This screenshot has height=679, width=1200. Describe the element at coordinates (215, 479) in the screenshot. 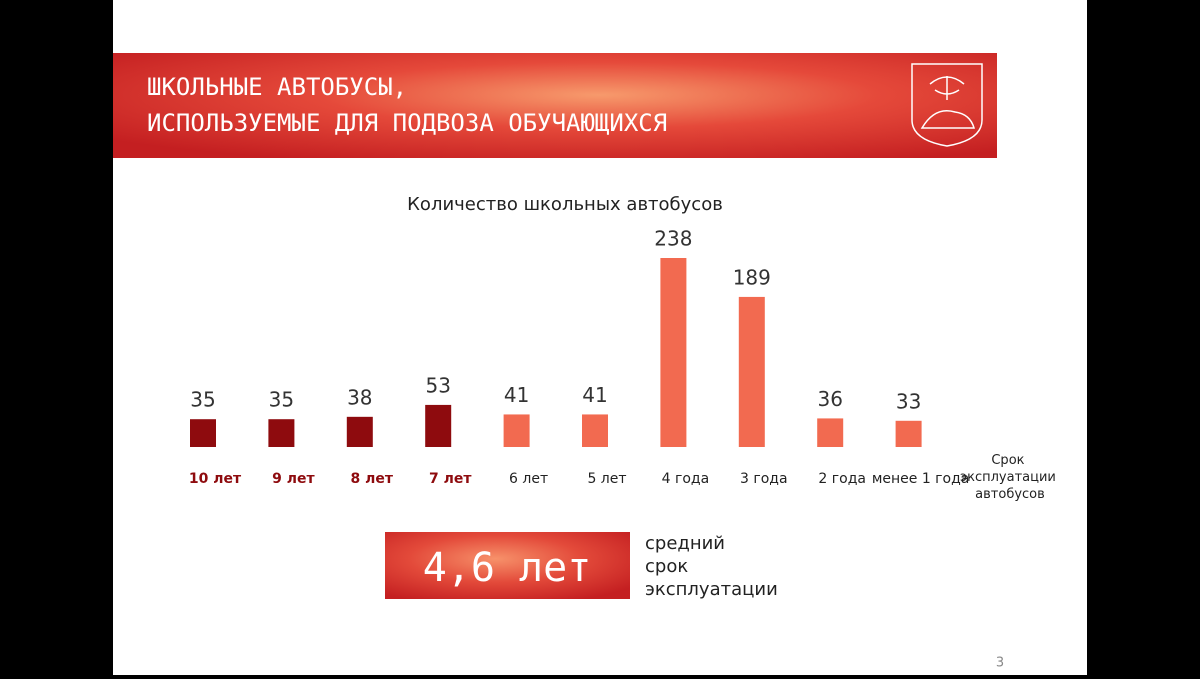

I see `x-tick-label: 10 лет` at that location.